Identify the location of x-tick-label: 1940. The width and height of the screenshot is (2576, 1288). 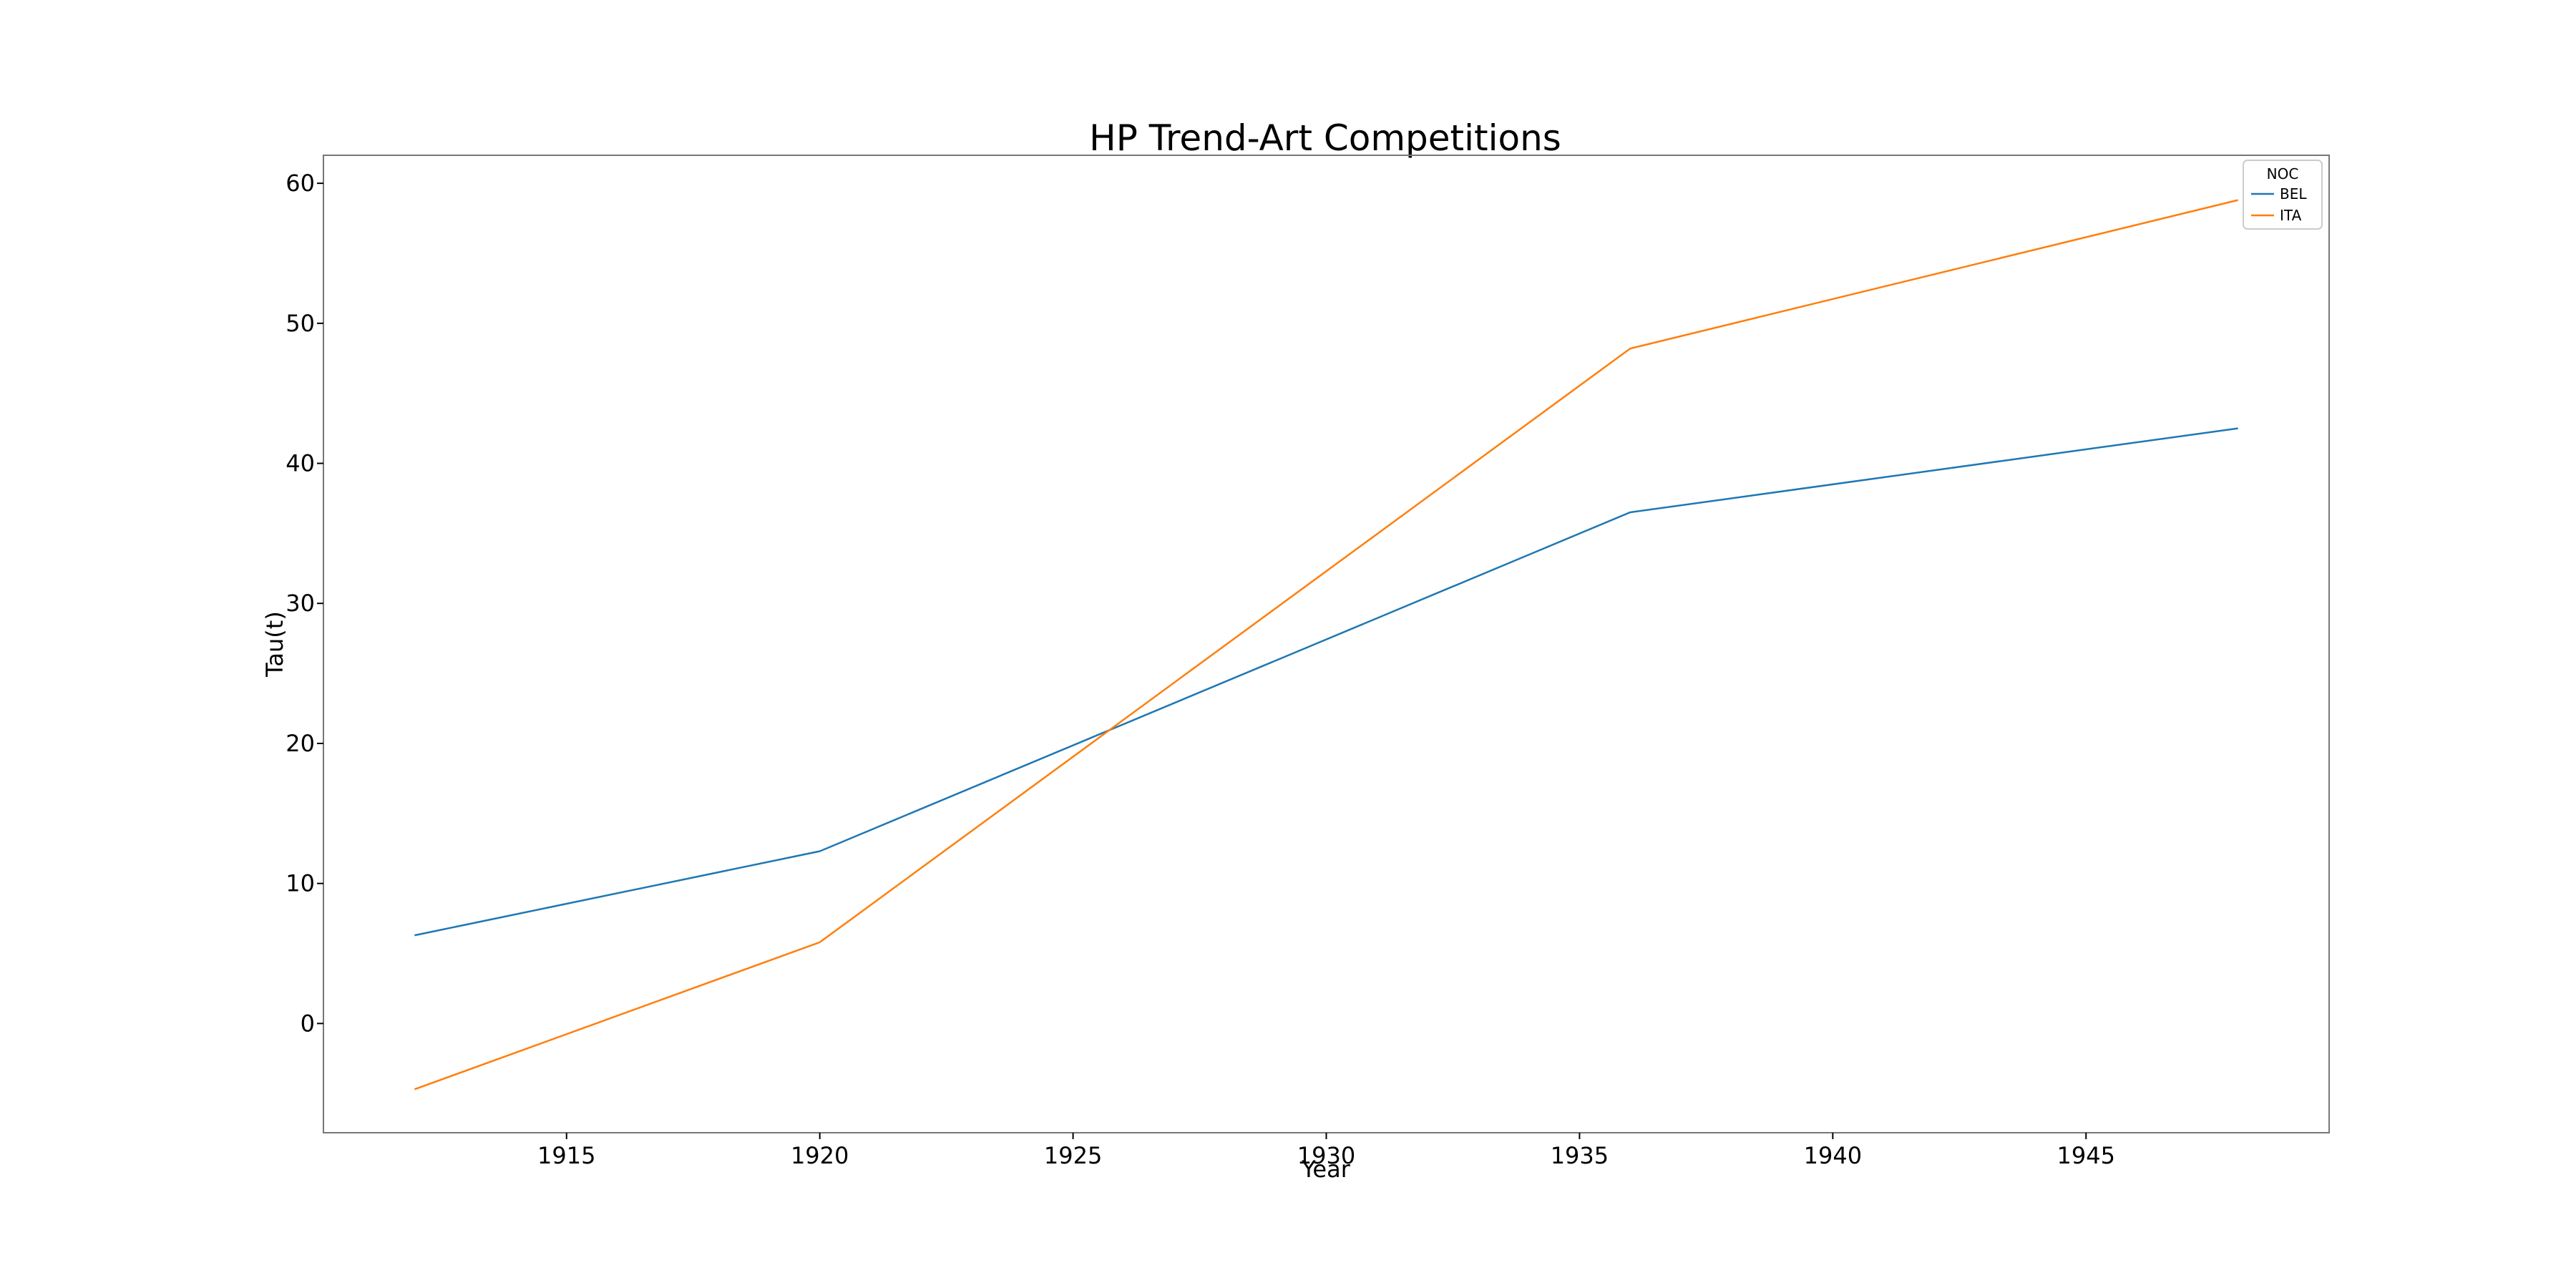
(1833, 1155).